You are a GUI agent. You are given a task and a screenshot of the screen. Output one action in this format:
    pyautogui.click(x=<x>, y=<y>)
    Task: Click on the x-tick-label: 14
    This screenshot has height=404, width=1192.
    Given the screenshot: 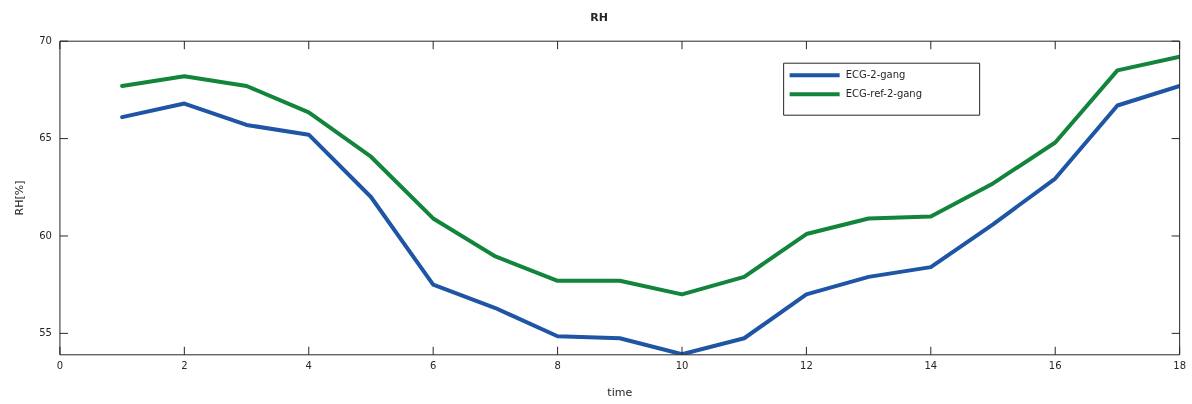 What is the action you would take?
    pyautogui.click(x=931, y=366)
    